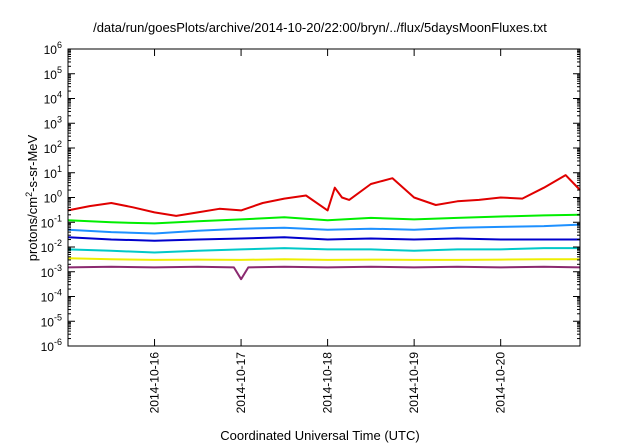  Describe the element at coordinates (414, 383) in the screenshot. I see `x-tick-label: 2014-10-19` at that location.